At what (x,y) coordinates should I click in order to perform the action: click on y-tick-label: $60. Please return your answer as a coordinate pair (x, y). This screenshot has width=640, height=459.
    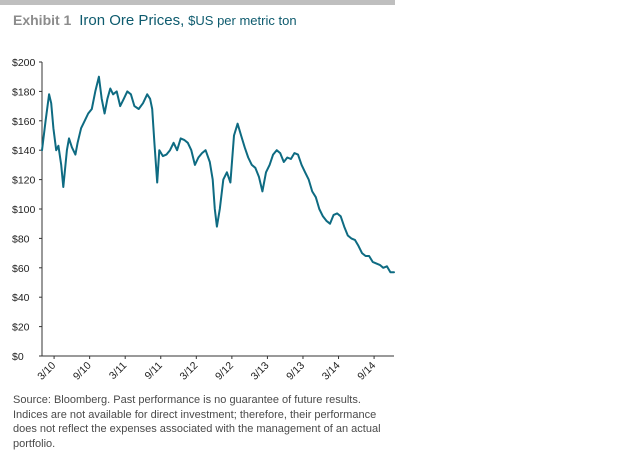
    Looking at the image, I should click on (21, 269).